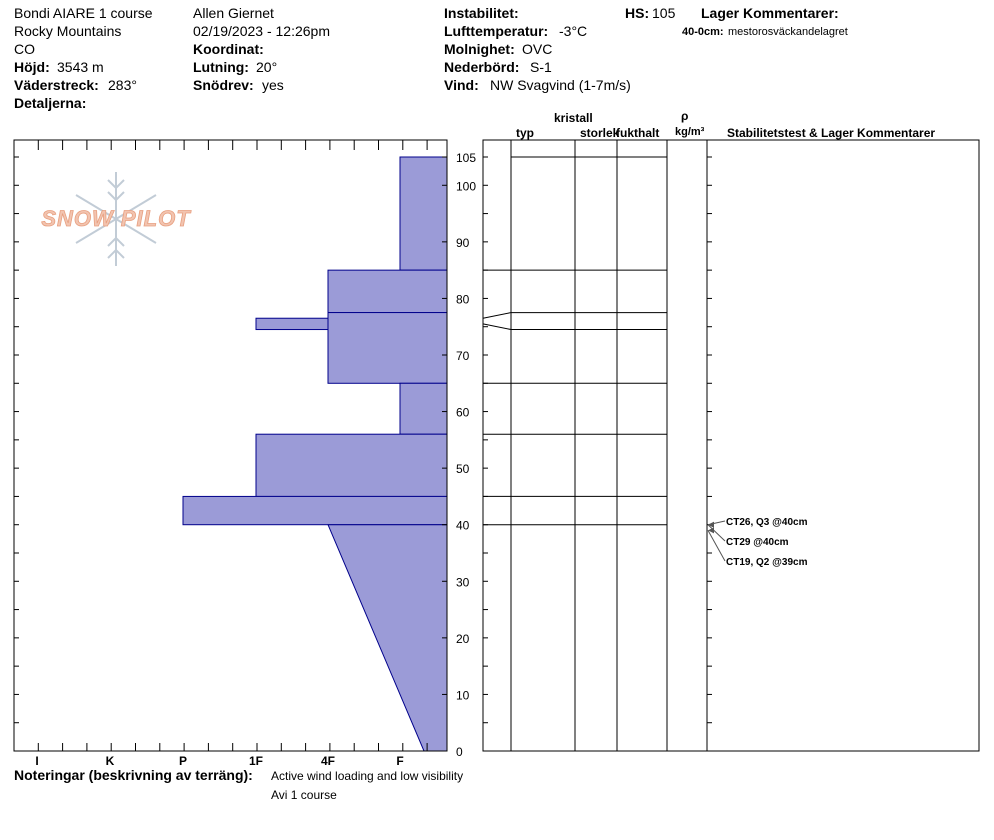 This screenshot has width=994, height=840. What do you see at coordinates (256, 761) in the screenshot?
I see `hardness-label-1F: 1F` at bounding box center [256, 761].